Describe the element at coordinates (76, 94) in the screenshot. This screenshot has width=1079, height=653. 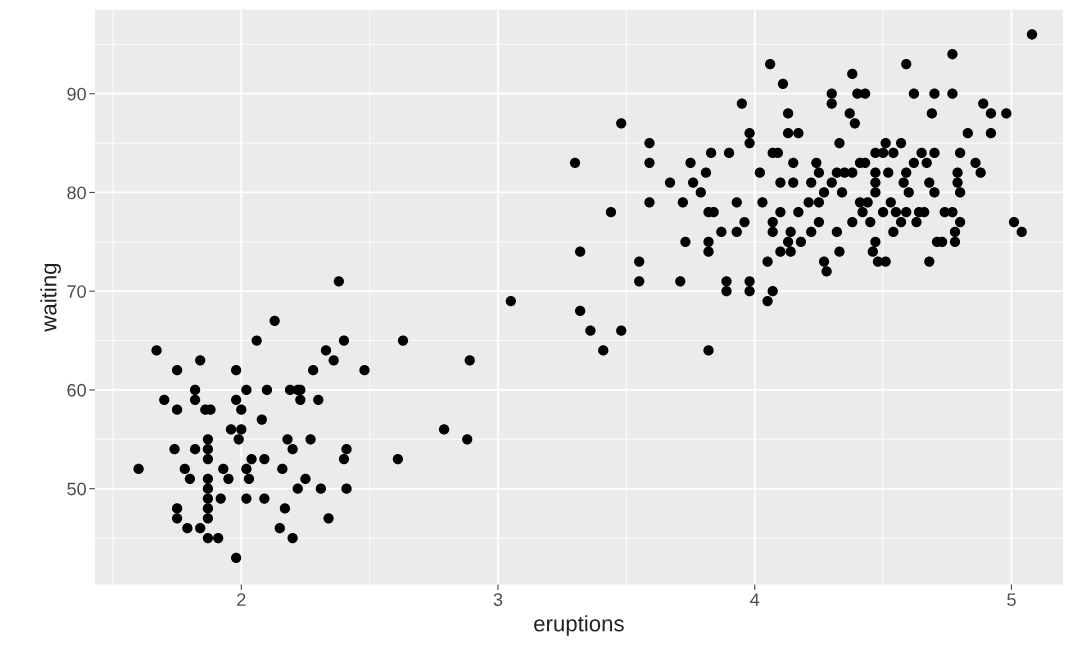
I see `y-tick-label: 90` at that location.